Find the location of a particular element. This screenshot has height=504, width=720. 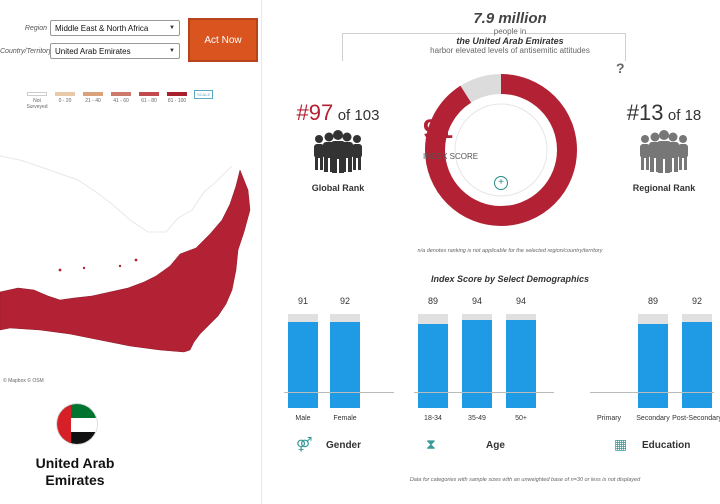

demographic-group-label: Education is located at coordinates (666, 445).